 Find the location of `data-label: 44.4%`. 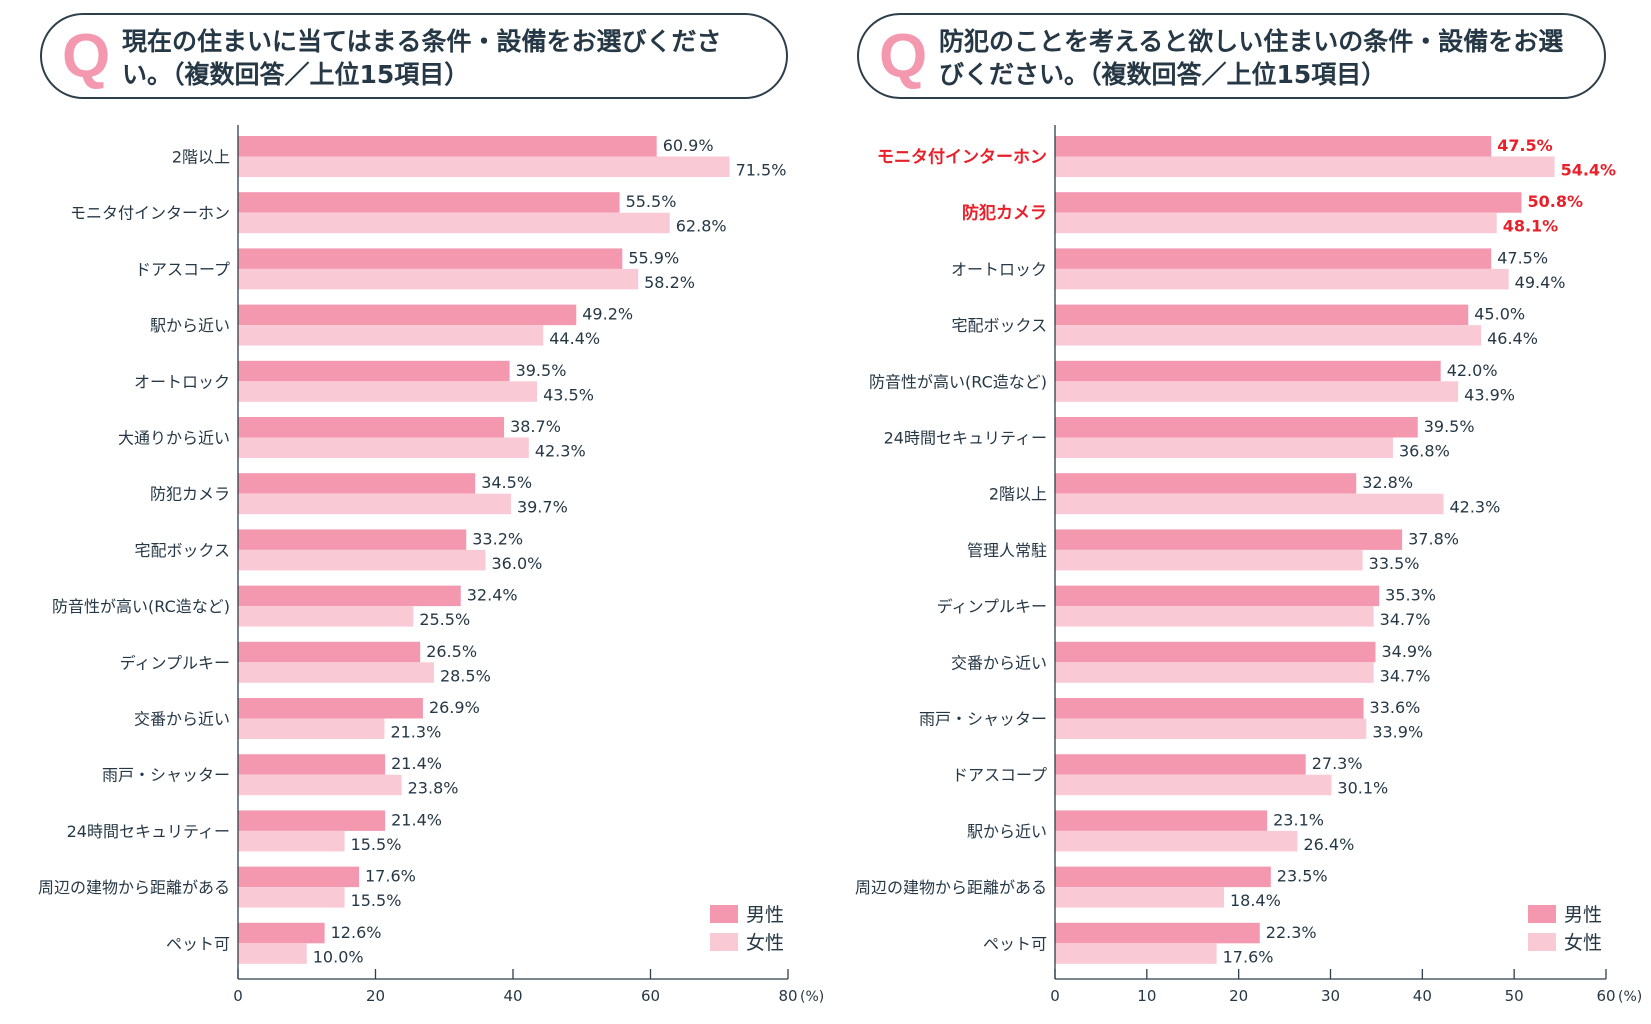

data-label: 44.4% is located at coordinates (574, 338).